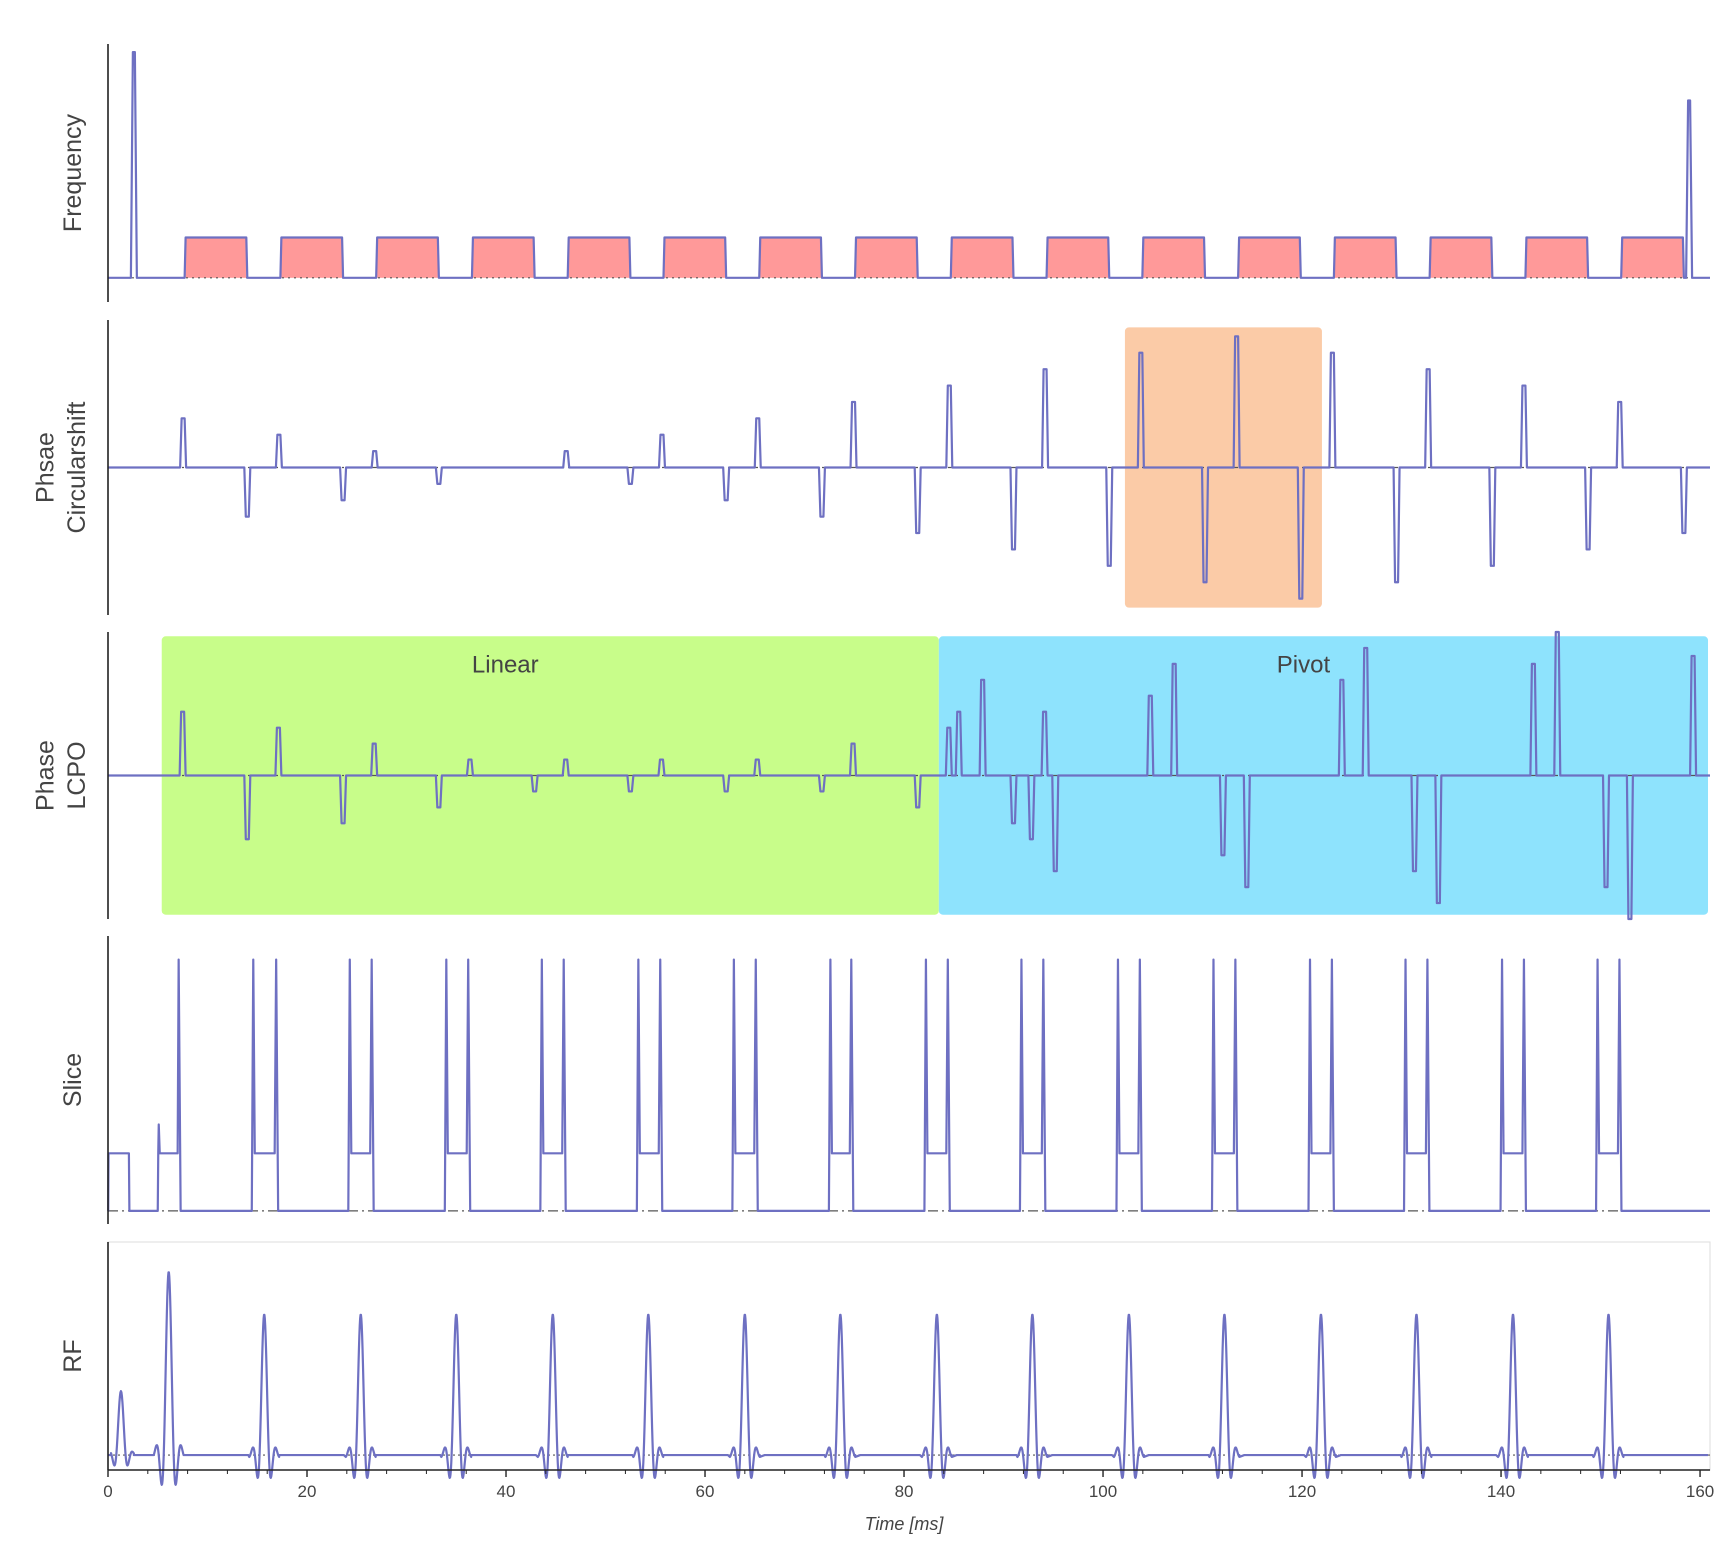  What do you see at coordinates (61, 775) in the screenshot?
I see `lcpo-y-label: Phase LCPO` at bounding box center [61, 775].